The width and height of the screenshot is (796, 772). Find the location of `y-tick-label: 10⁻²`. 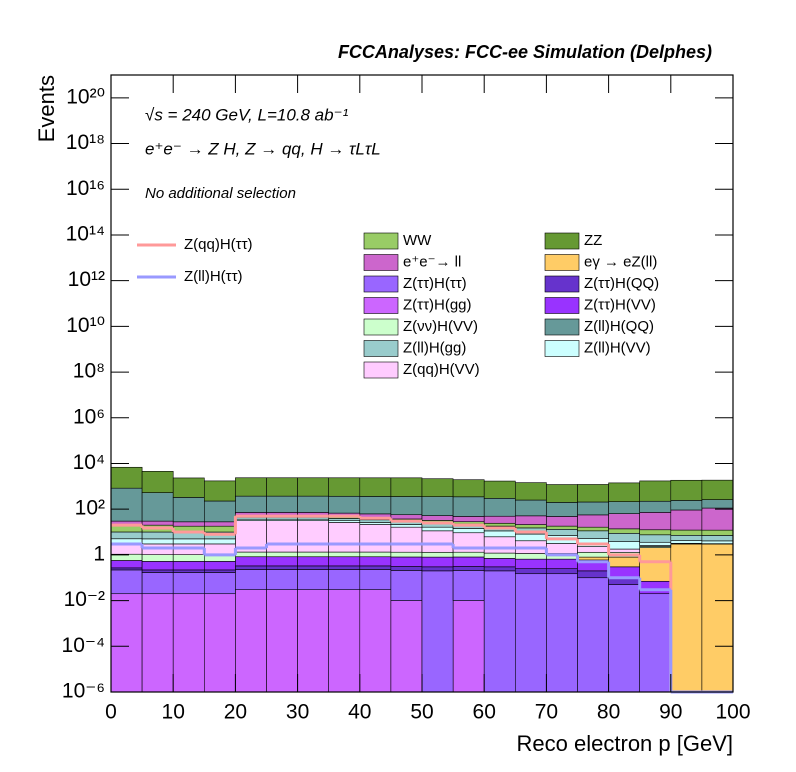

y-tick-label: 10⁻² is located at coordinates (84, 599).